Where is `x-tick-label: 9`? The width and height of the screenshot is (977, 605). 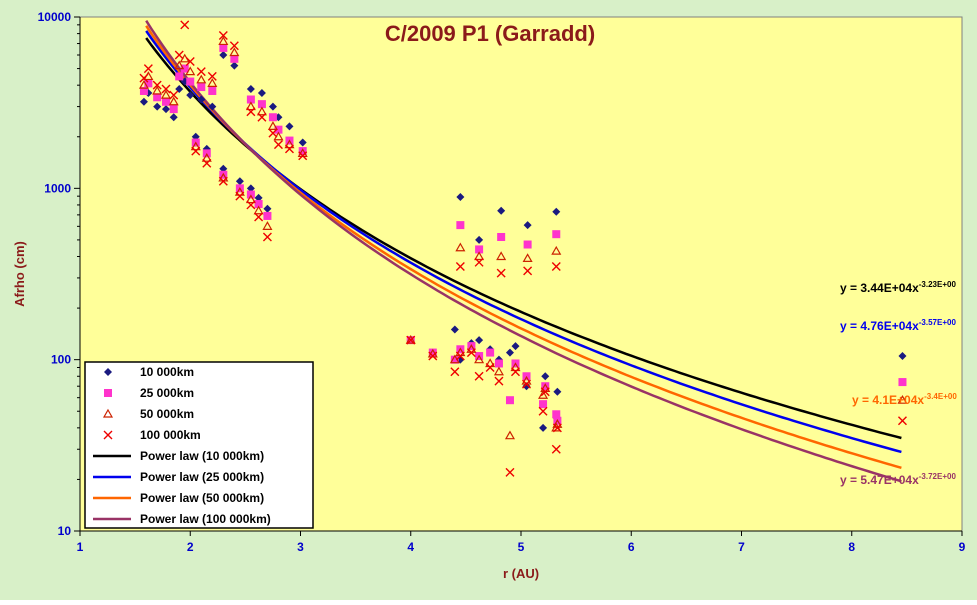 x-tick-label: 9 is located at coordinates (962, 547).